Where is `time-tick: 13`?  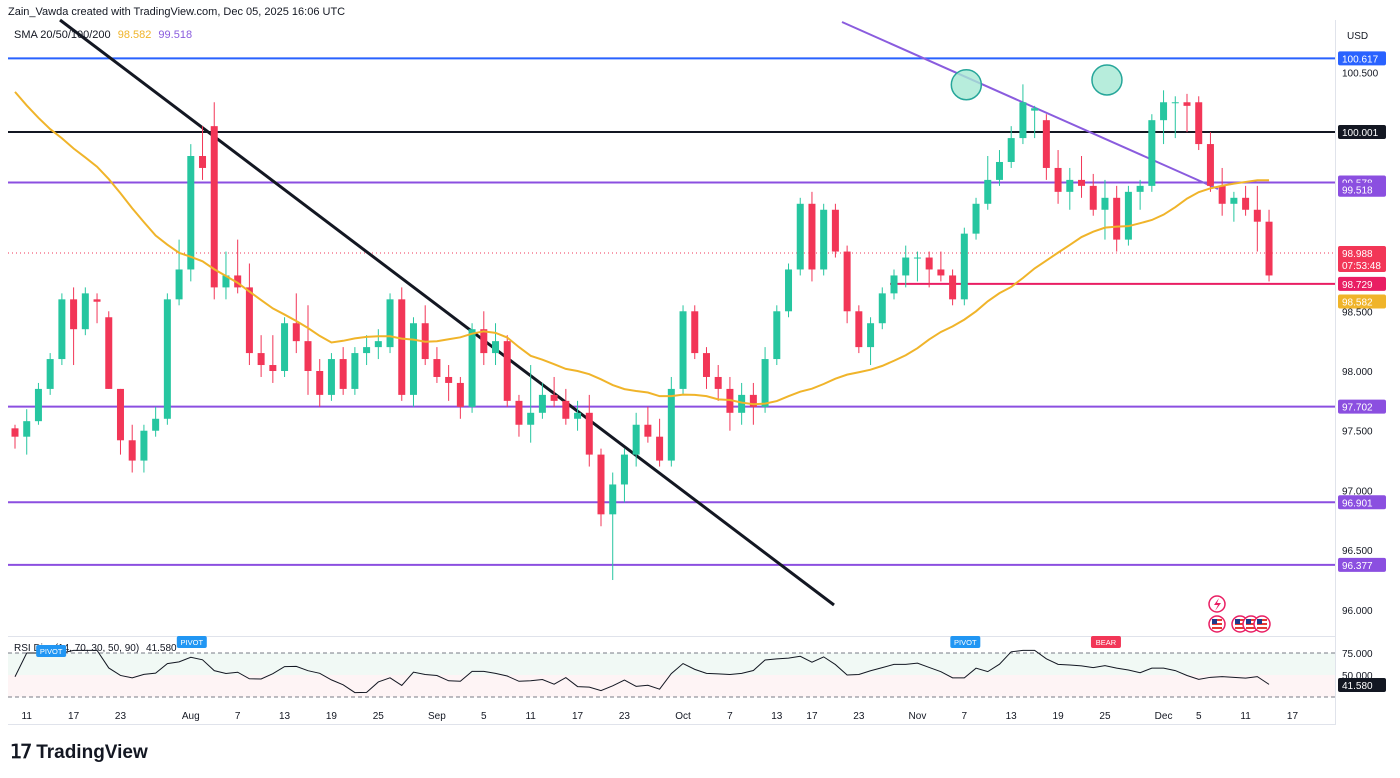
time-tick: 13 is located at coordinates (1012, 716).